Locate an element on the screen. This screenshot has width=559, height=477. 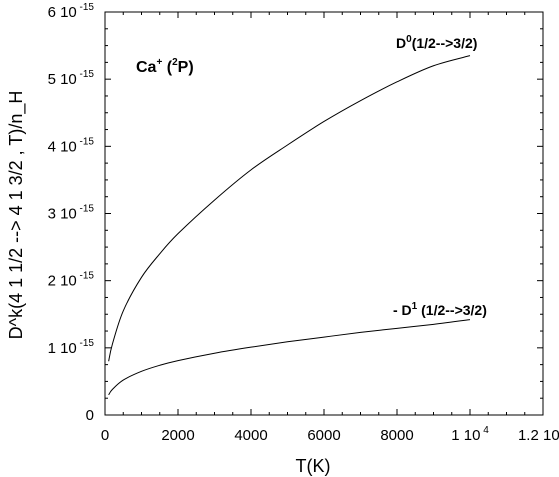
x-axis-title: T(K) is located at coordinates (313, 466).